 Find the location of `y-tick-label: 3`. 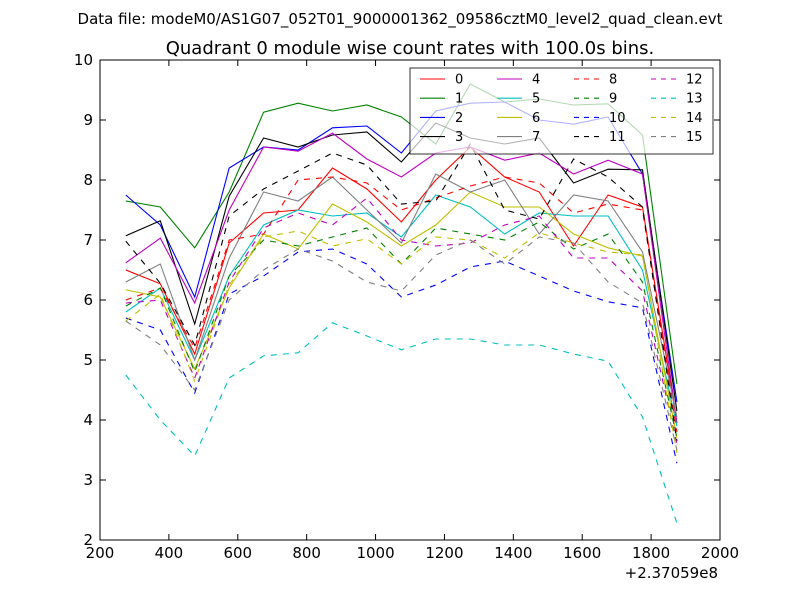

y-tick-label: 3 is located at coordinates (88, 480).